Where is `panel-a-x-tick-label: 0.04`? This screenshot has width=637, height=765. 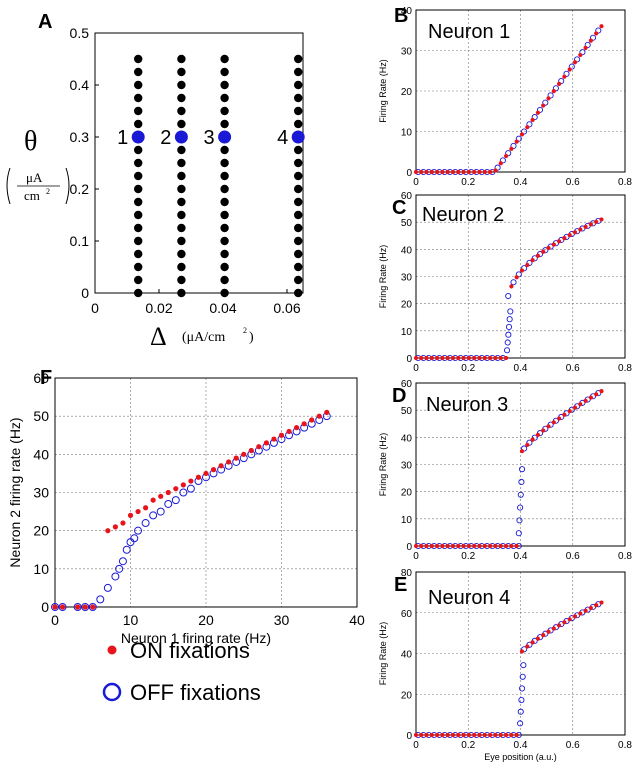
panel-a-x-tick-label: 0.04 is located at coordinates (222, 308).